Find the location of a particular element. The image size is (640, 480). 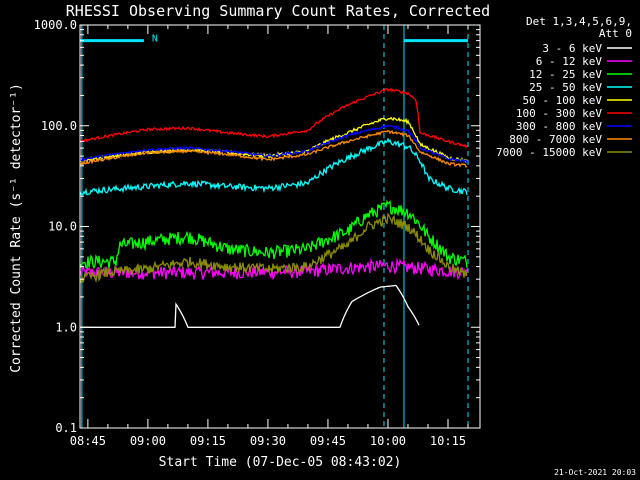

legend-label: 300 - 800 keV is located at coordinates (559, 126).